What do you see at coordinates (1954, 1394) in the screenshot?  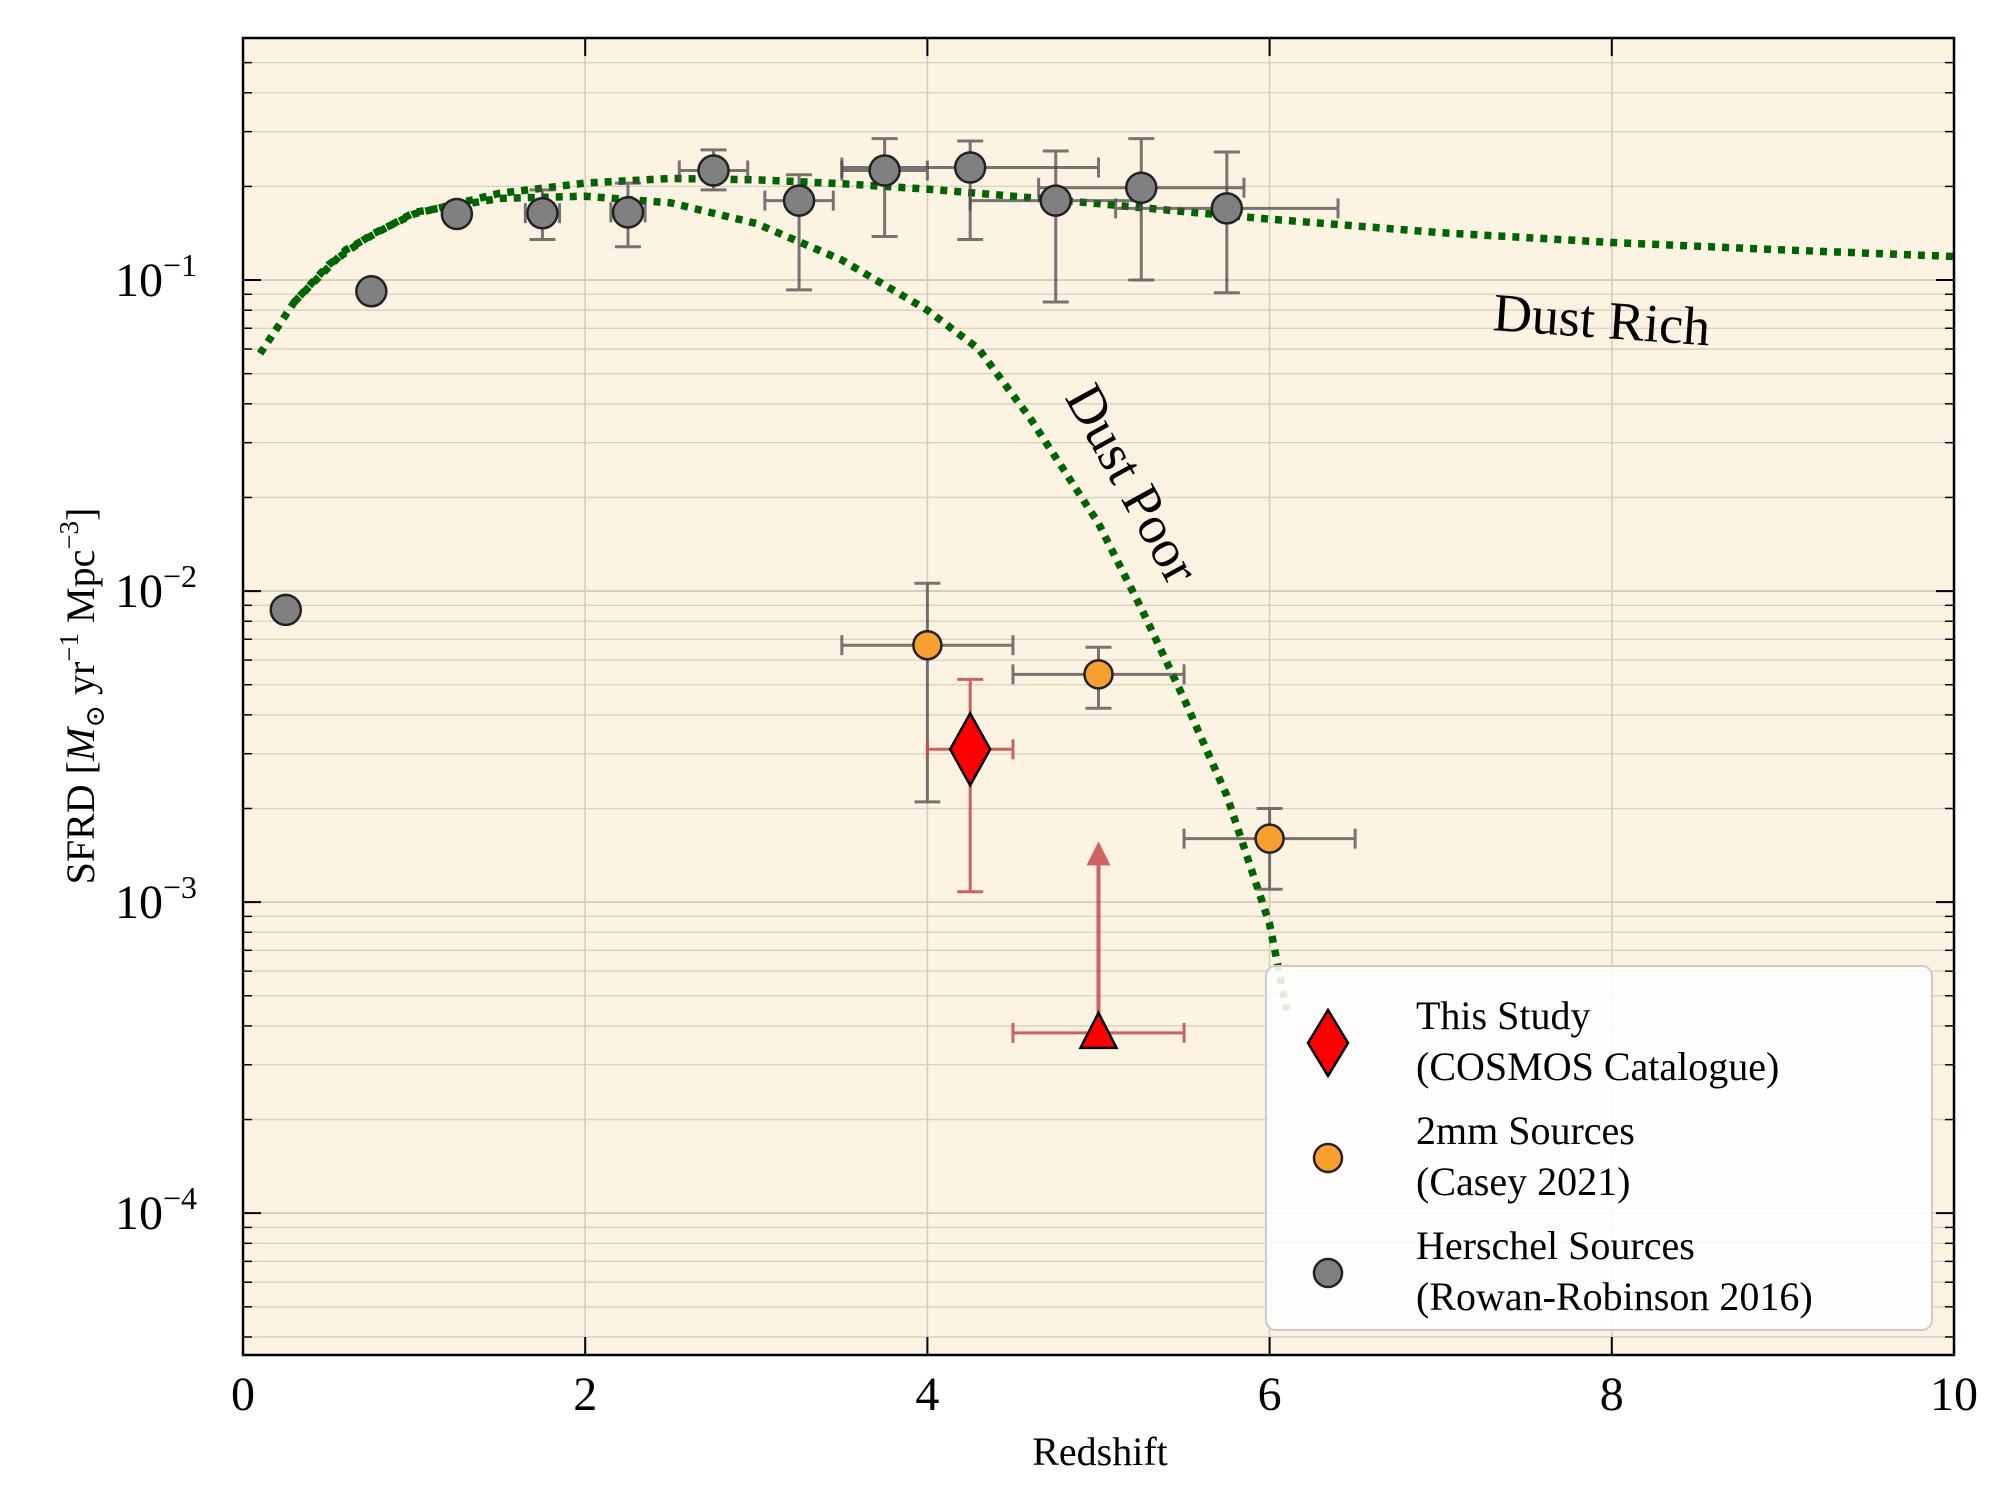 I see `x-tick-label: 10` at bounding box center [1954, 1394].